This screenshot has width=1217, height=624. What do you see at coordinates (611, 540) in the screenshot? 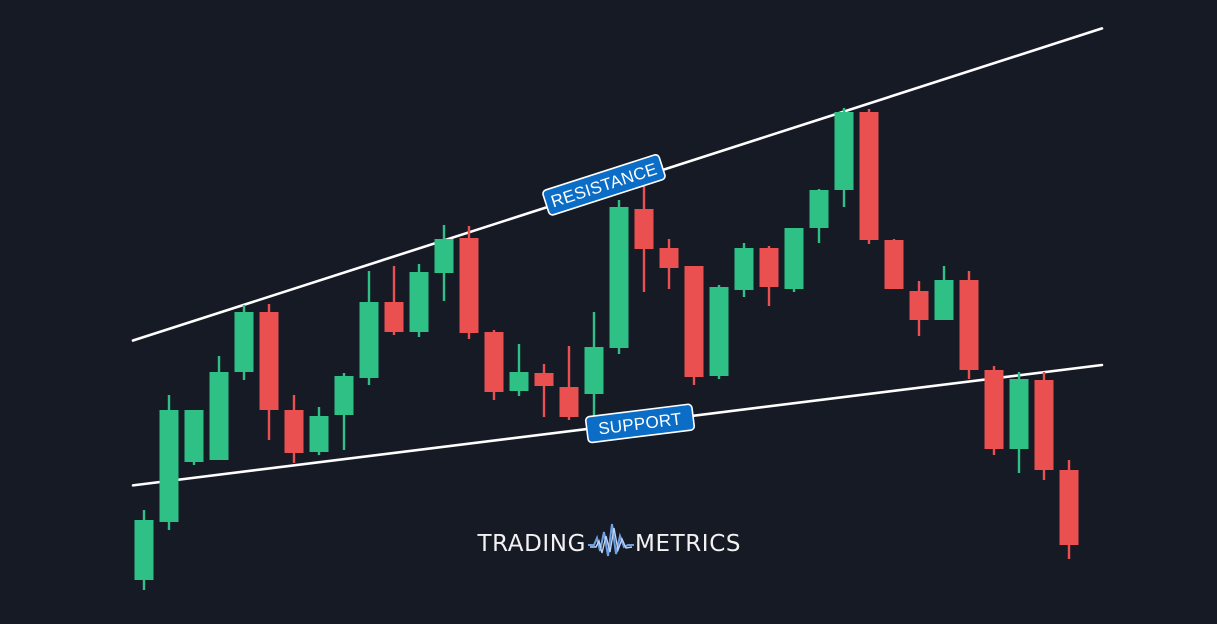
I see `waveform-icon` at bounding box center [611, 540].